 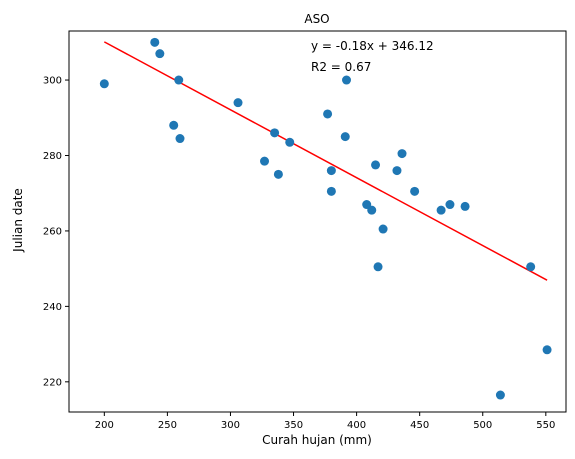 What do you see at coordinates (482, 425) in the screenshot?
I see `x-tick-label: 500` at bounding box center [482, 425].